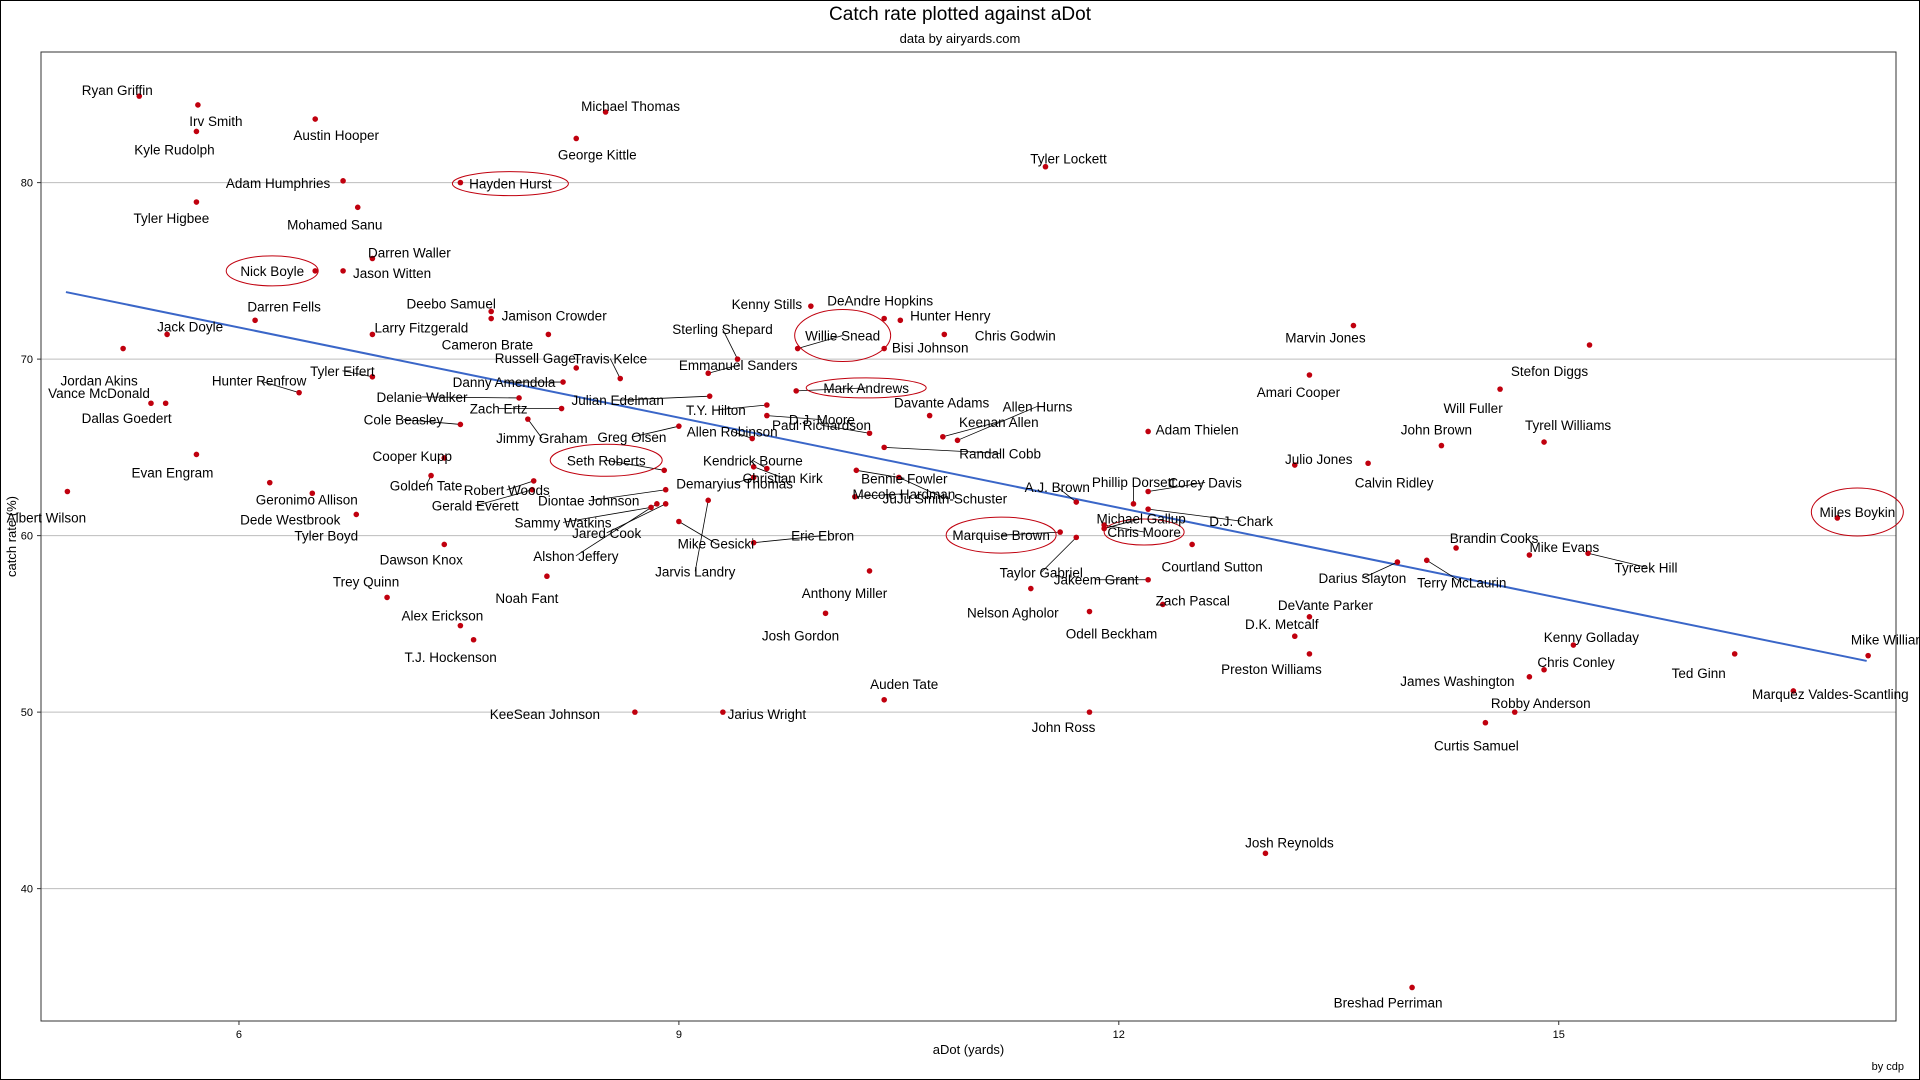  I want to click on point-kendrick-bourne, so click(767, 468).